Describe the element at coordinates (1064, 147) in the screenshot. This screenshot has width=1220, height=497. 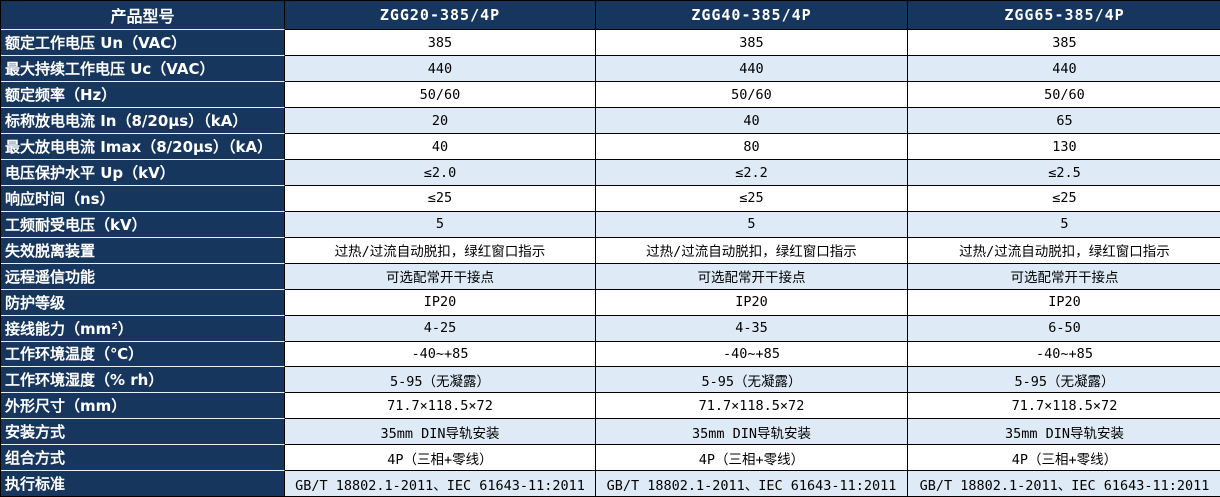
I see `value-cell: 130` at that location.